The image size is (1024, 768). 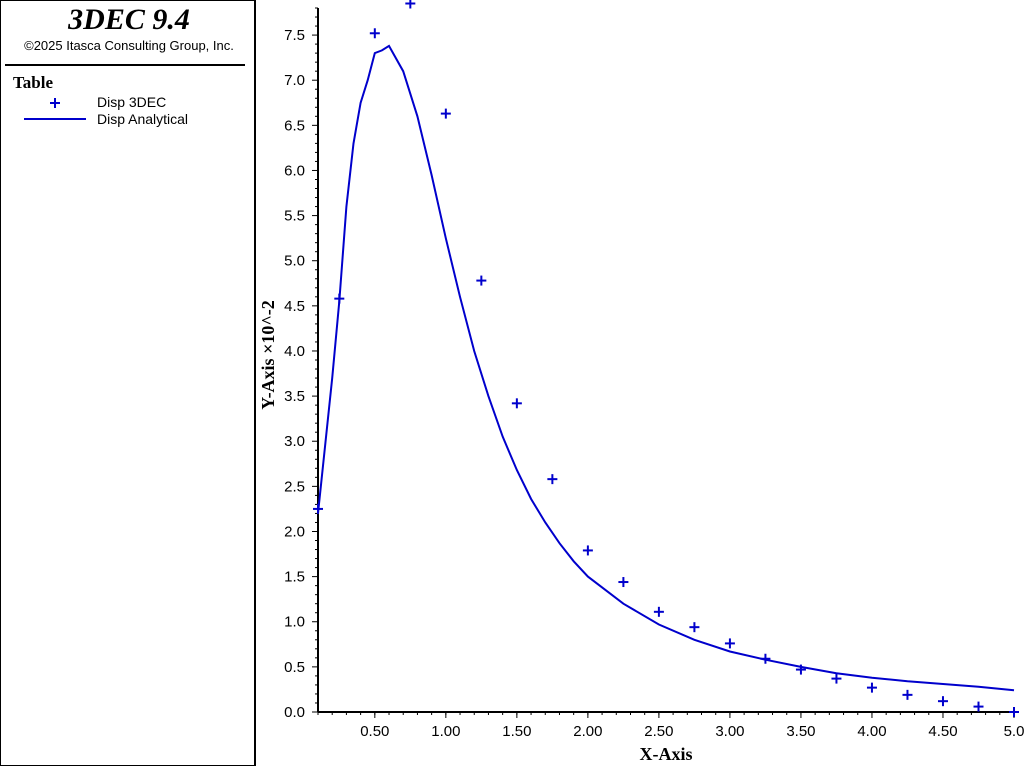 I want to click on y-tick-label: 5.0, so click(x=294, y=261).